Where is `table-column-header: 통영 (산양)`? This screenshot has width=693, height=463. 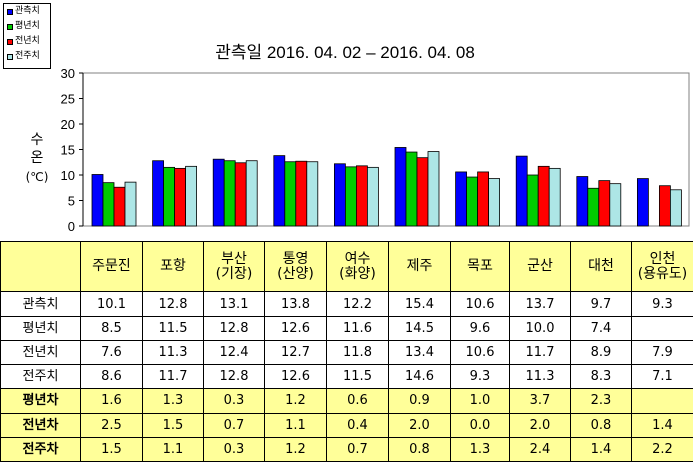 table-column-header: 통영 (산양) is located at coordinates (295, 266).